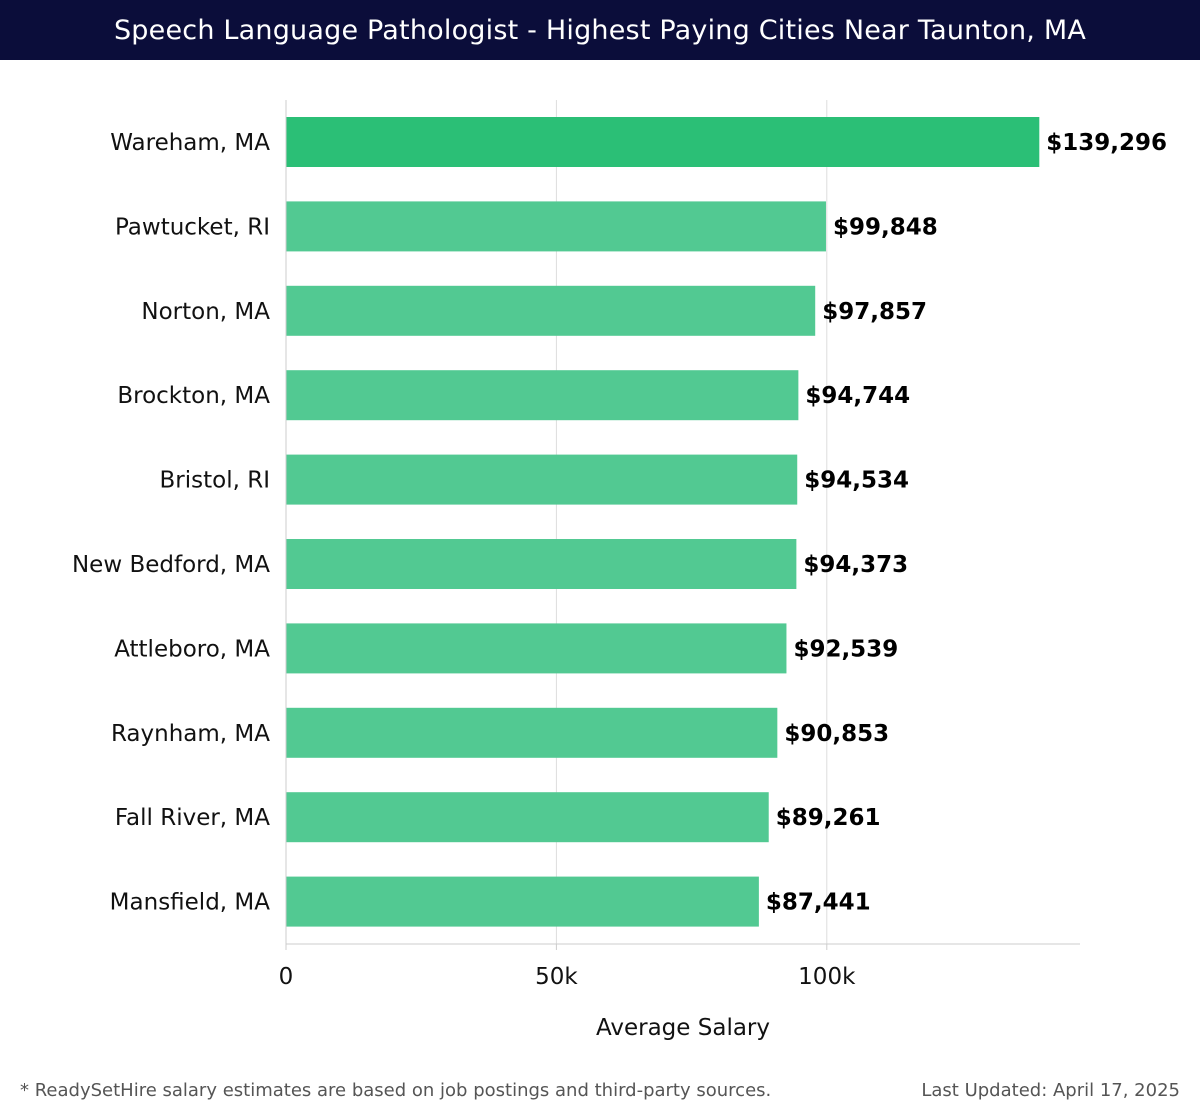  What do you see at coordinates (836, 734) in the screenshot?
I see `data-label: $90,853` at bounding box center [836, 734].